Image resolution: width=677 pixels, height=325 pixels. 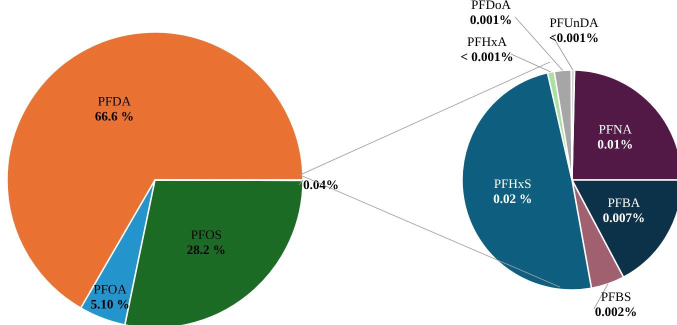 What do you see at coordinates (574, 37) in the screenshot?
I see `data-label: <0.001%` at bounding box center [574, 37].